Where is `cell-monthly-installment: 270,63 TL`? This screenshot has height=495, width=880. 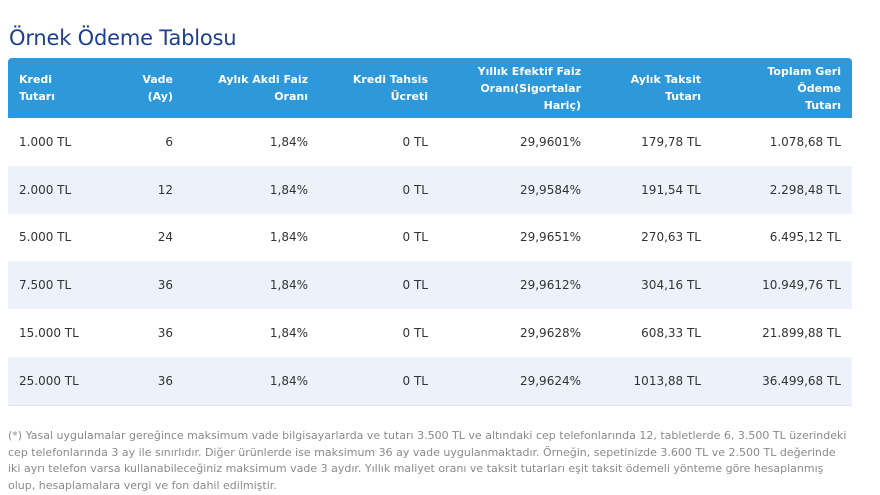 cell-monthly-installment: 270,63 TL is located at coordinates (671, 237).